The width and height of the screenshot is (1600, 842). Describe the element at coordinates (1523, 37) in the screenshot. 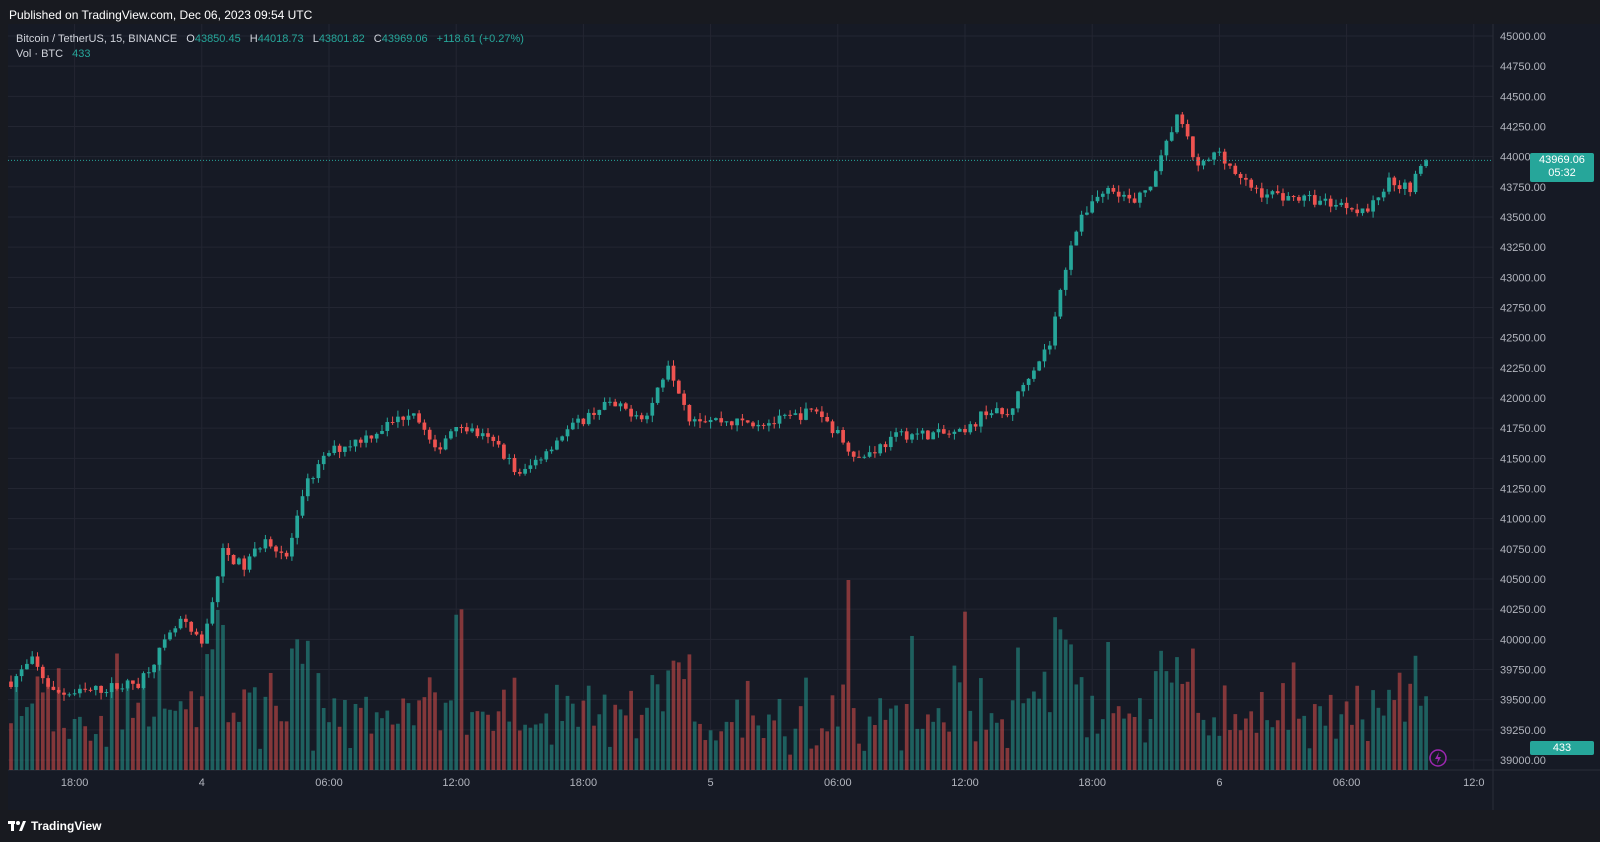

I see `y-tick-label: 45000.00` at that location.